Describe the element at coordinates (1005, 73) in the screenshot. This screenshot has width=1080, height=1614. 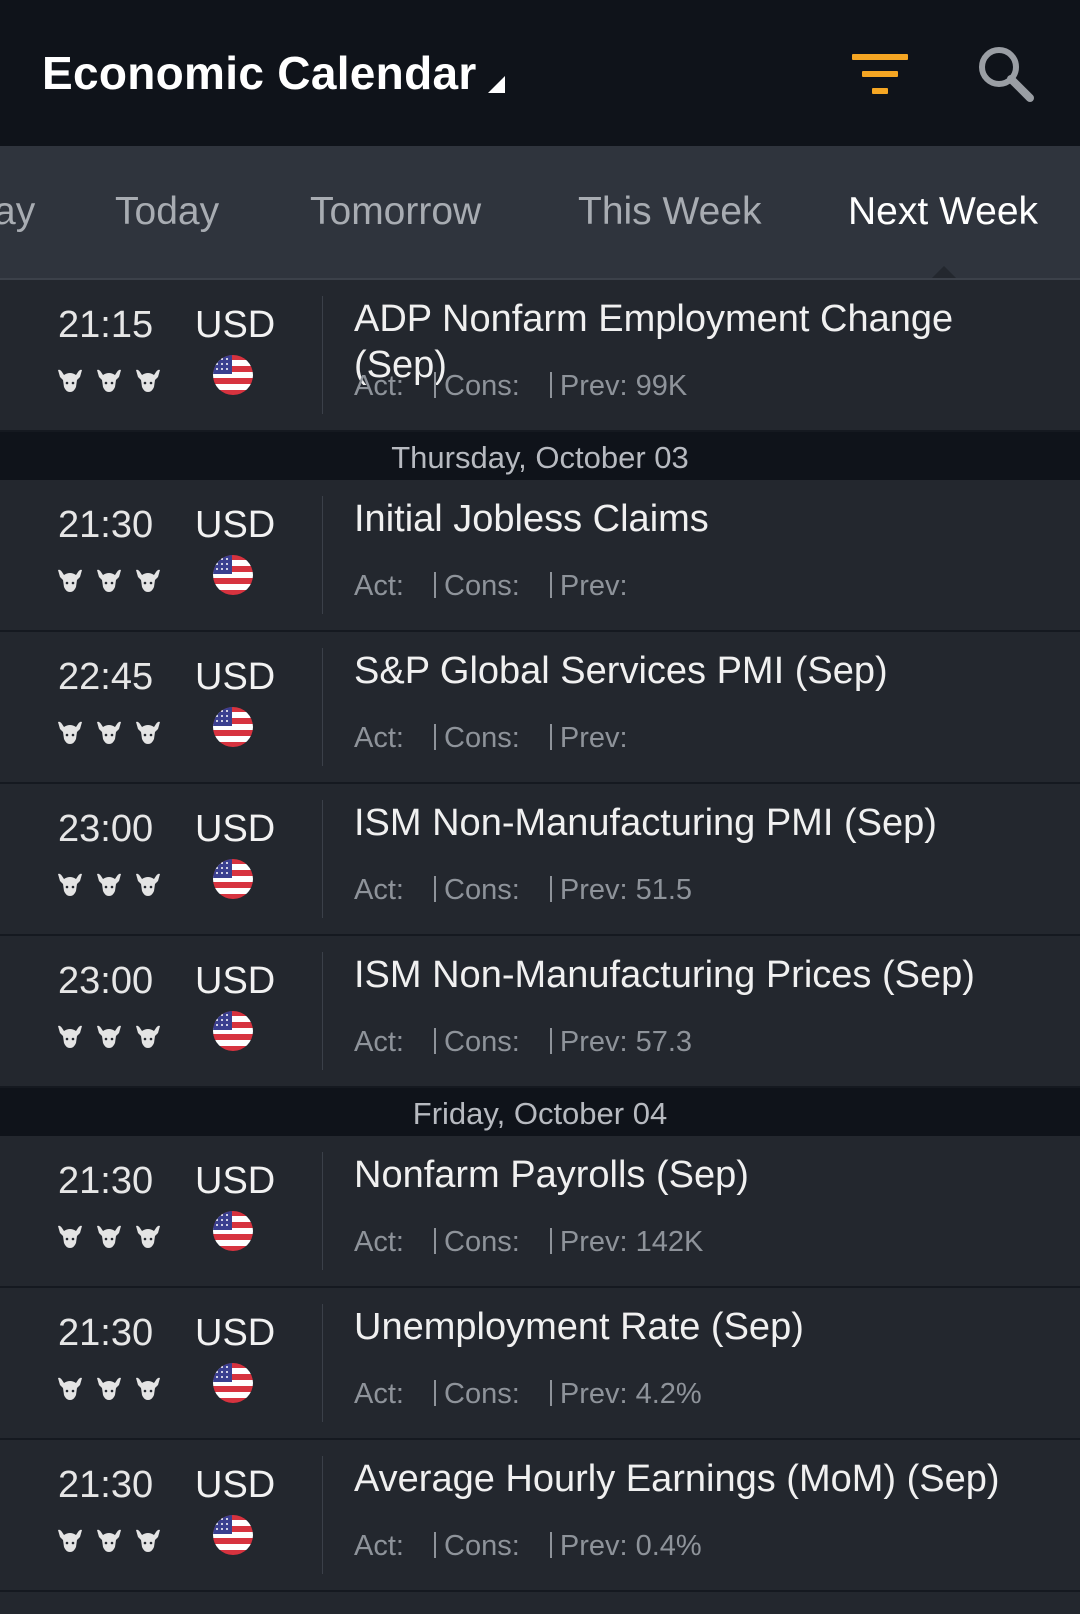
I see `search-icon` at that location.